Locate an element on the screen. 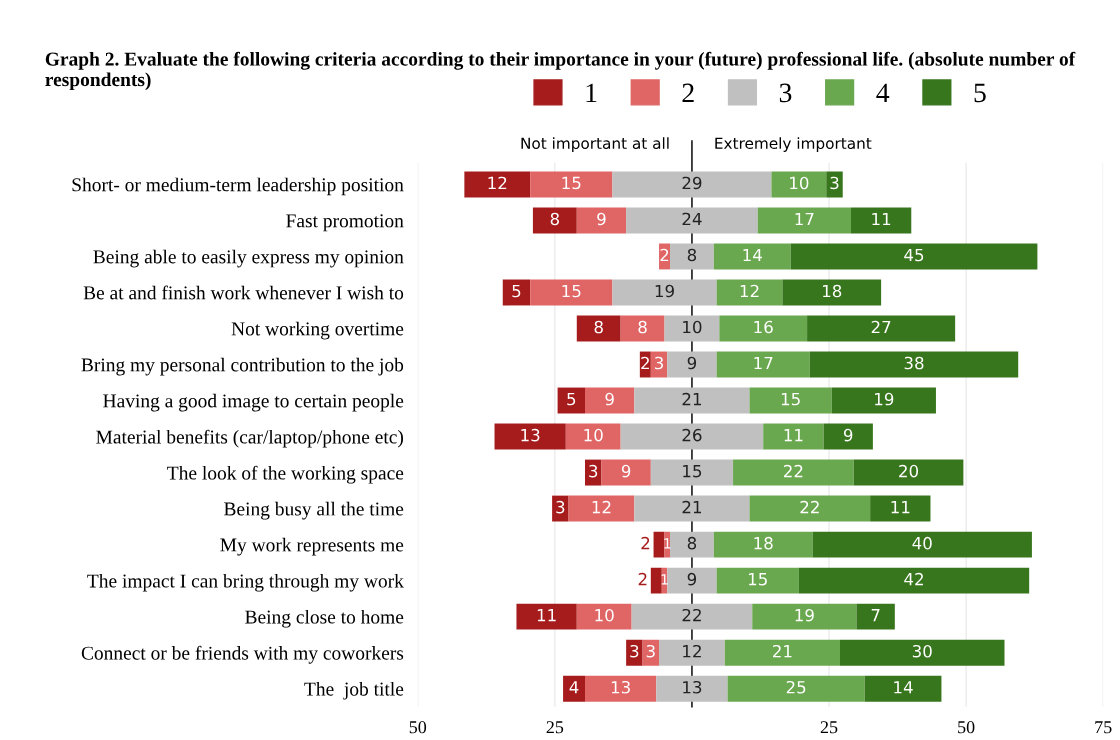 This screenshot has height=740, width=1120. data-label: 45 is located at coordinates (914, 255).